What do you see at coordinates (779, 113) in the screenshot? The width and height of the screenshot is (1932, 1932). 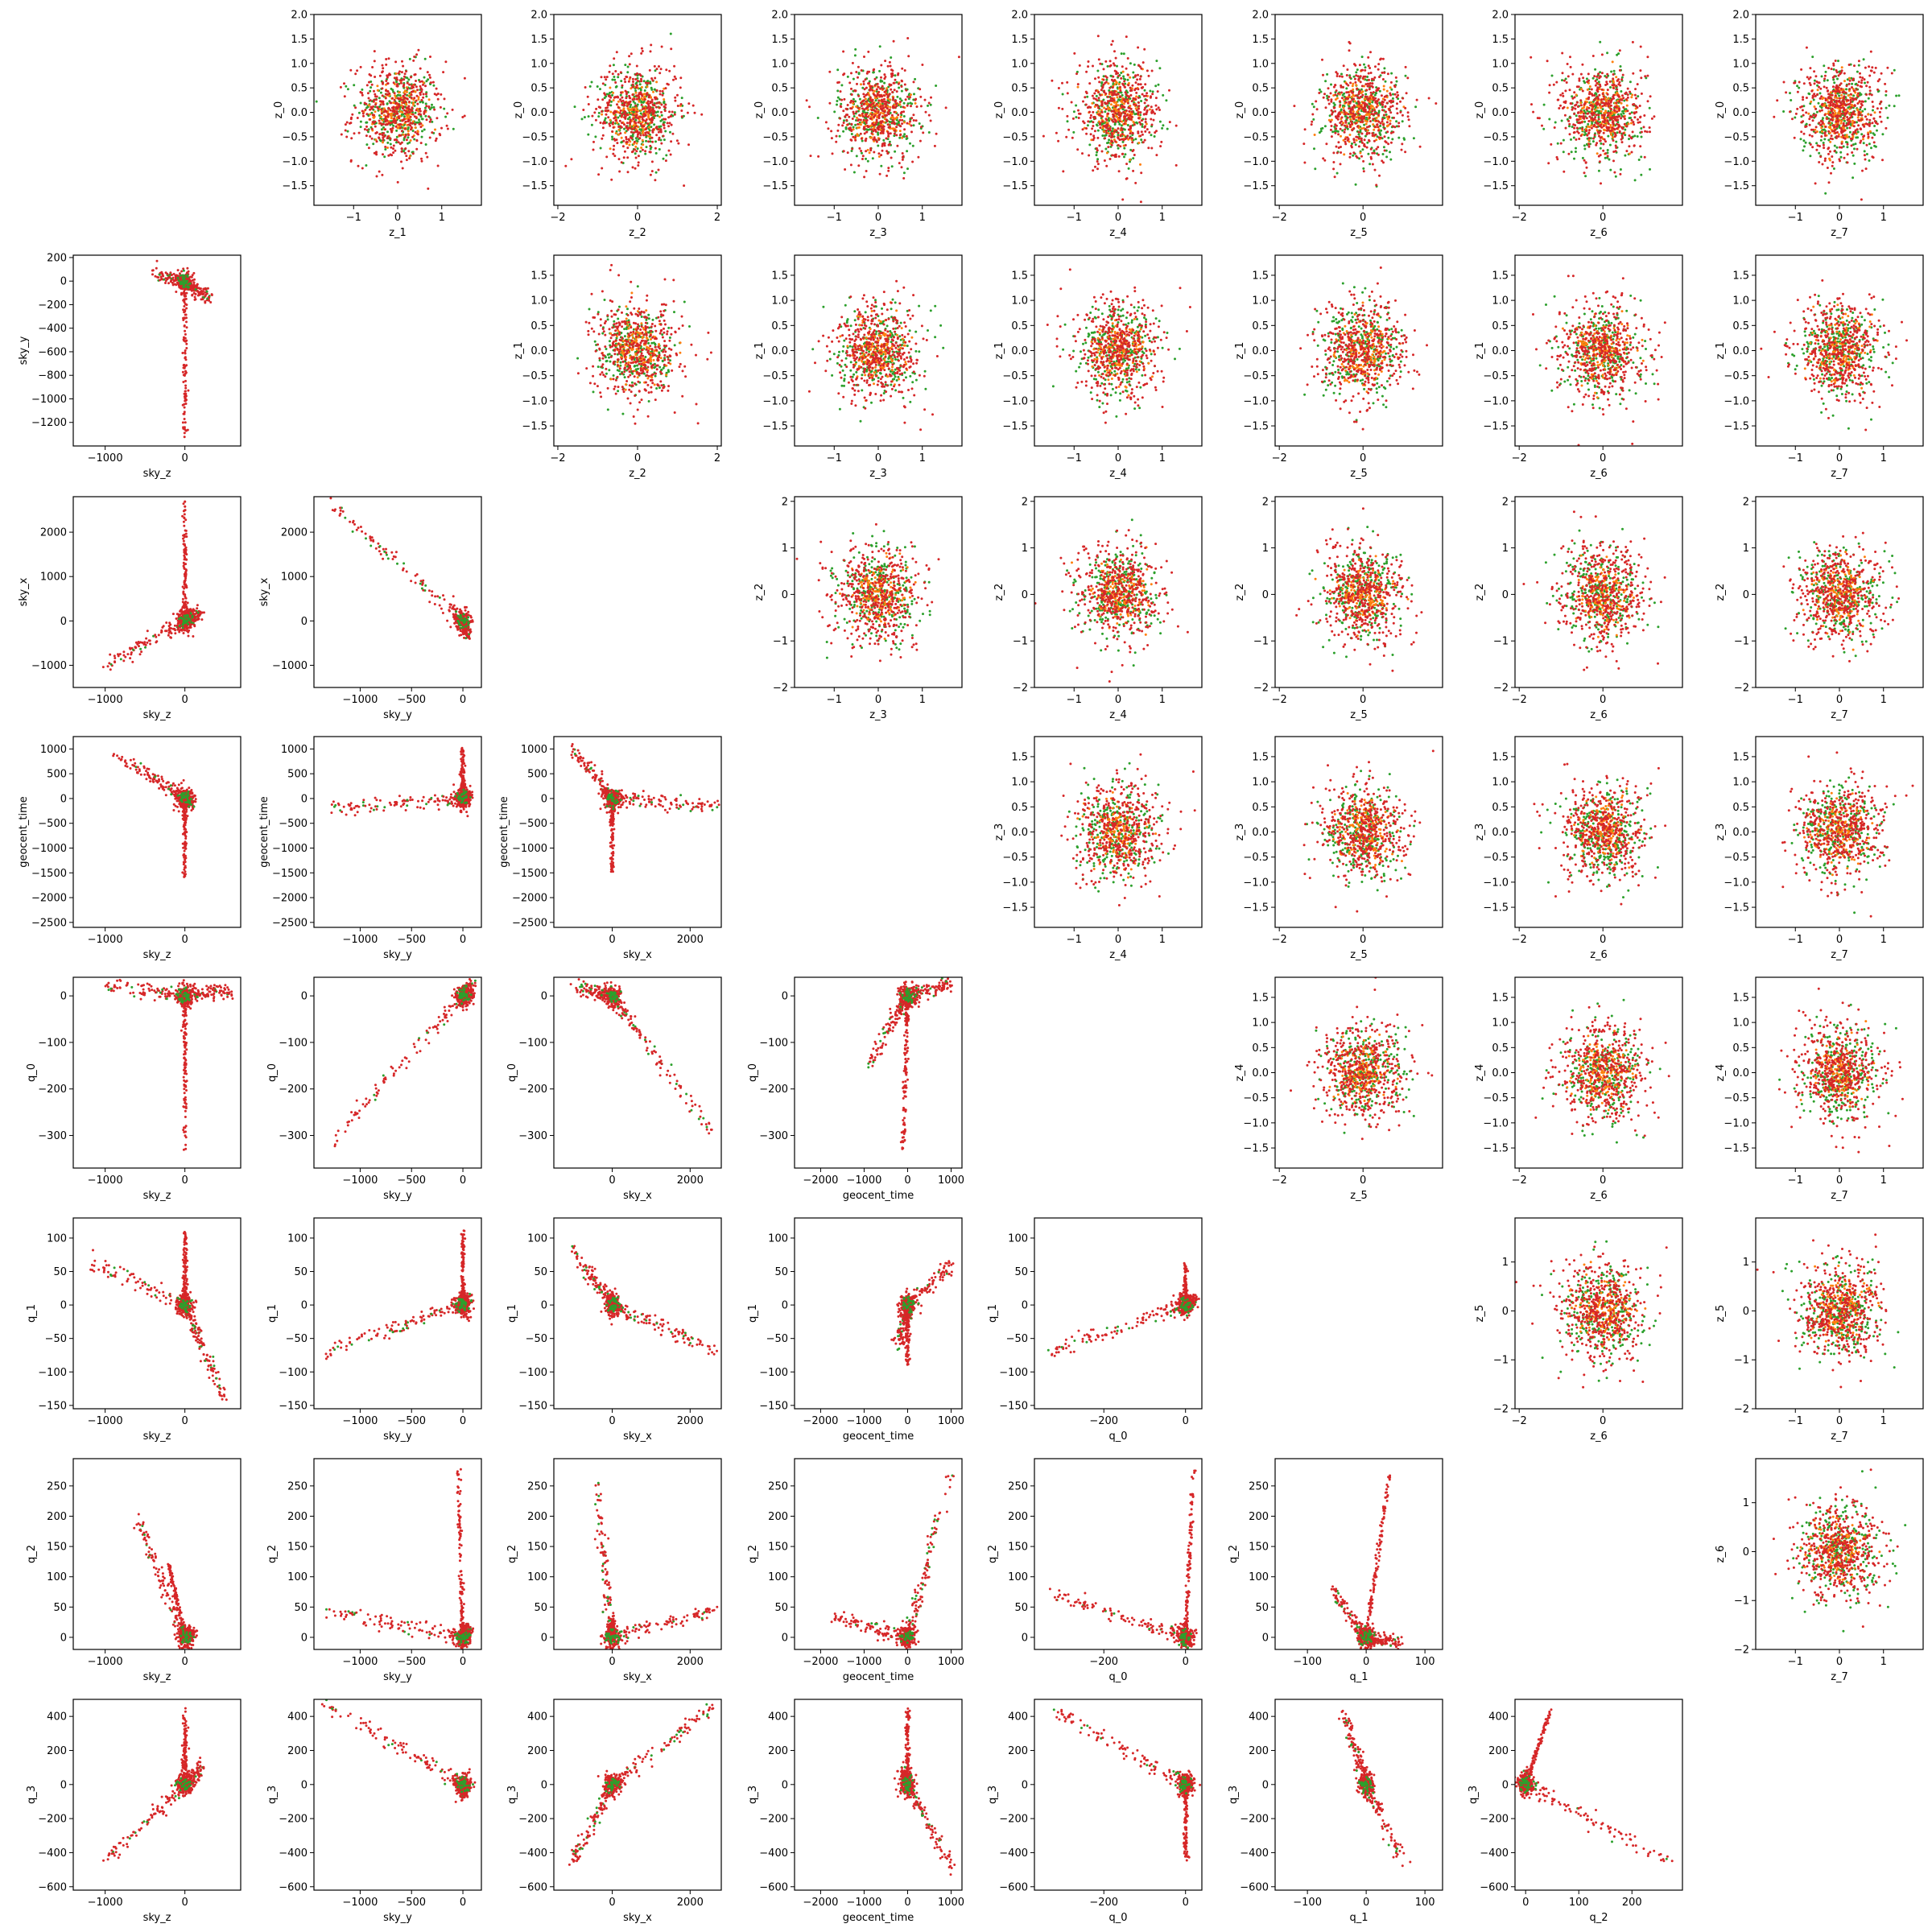 I see `y-tick-label: 0.0` at bounding box center [779, 113].